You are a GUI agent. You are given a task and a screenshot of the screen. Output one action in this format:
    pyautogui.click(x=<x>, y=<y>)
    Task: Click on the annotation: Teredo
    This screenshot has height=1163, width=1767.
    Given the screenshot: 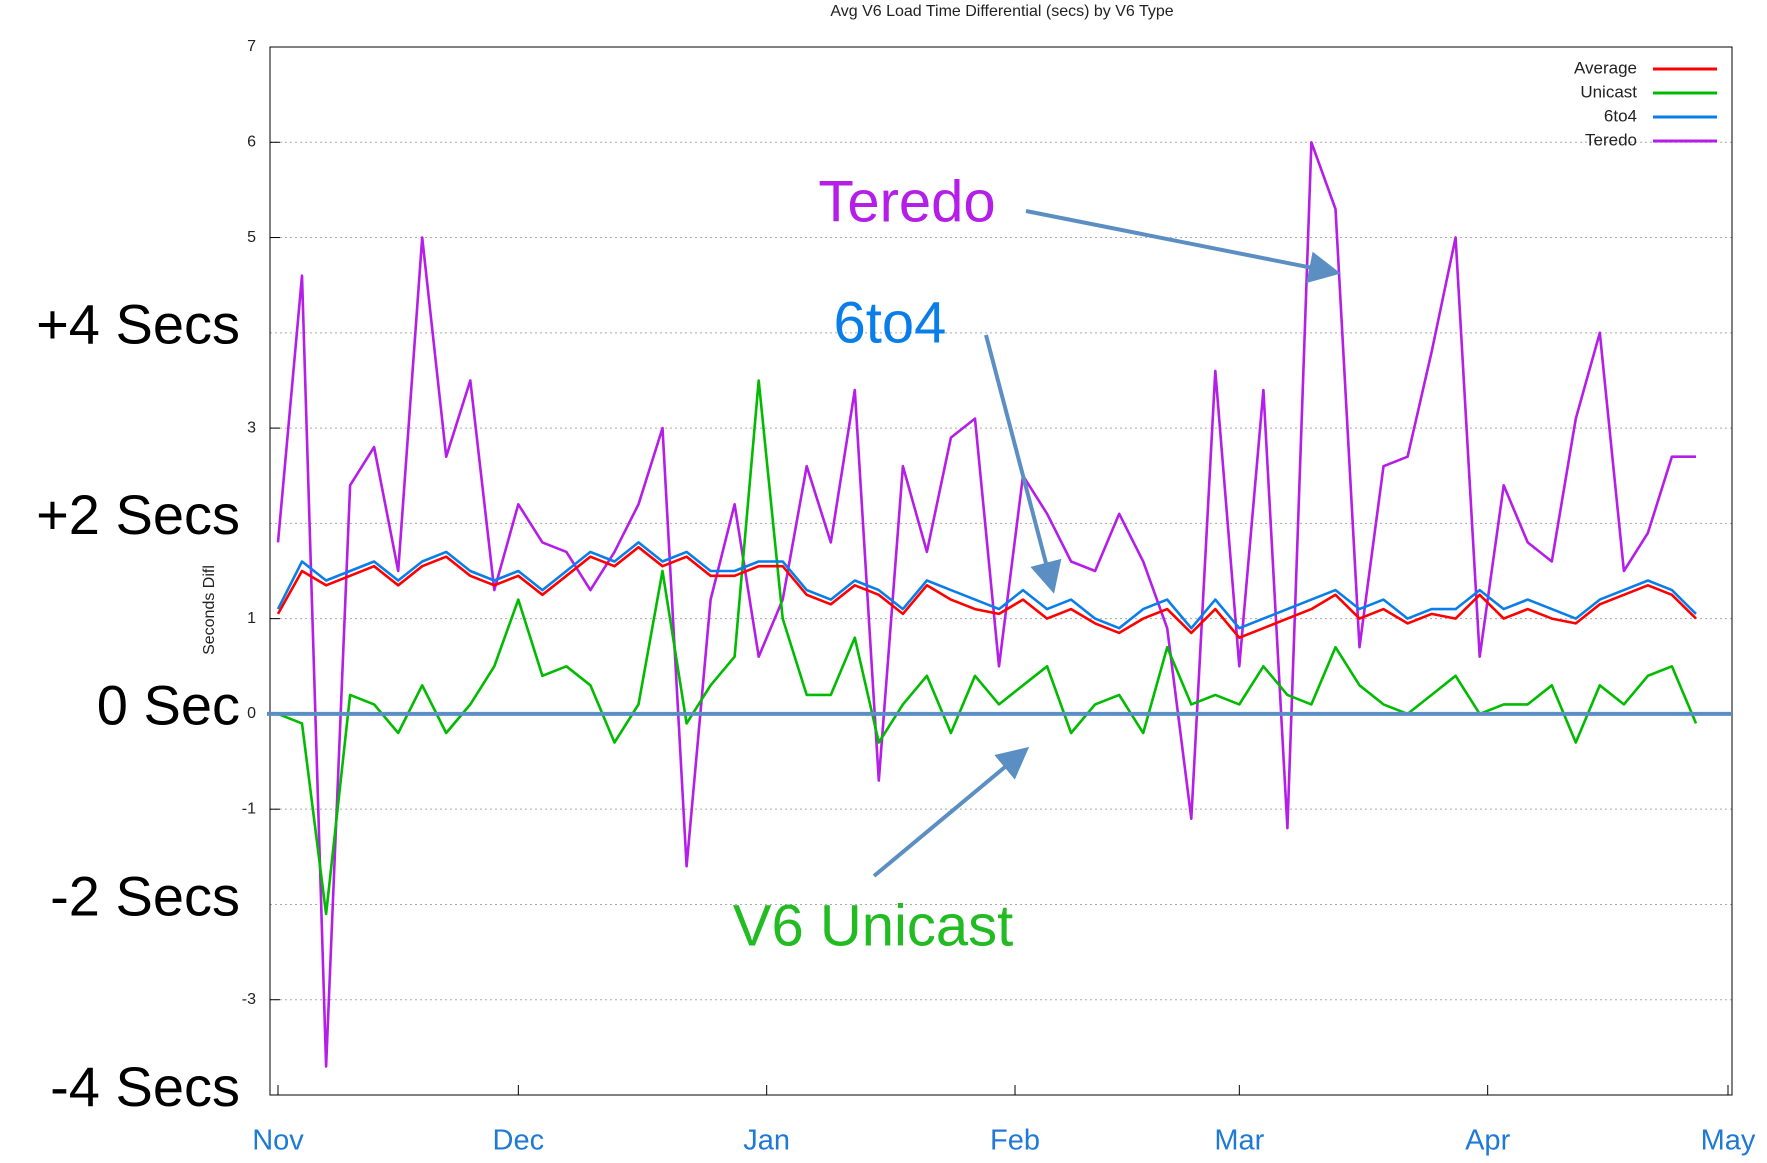 What is the action you would take?
    pyautogui.click(x=906, y=201)
    